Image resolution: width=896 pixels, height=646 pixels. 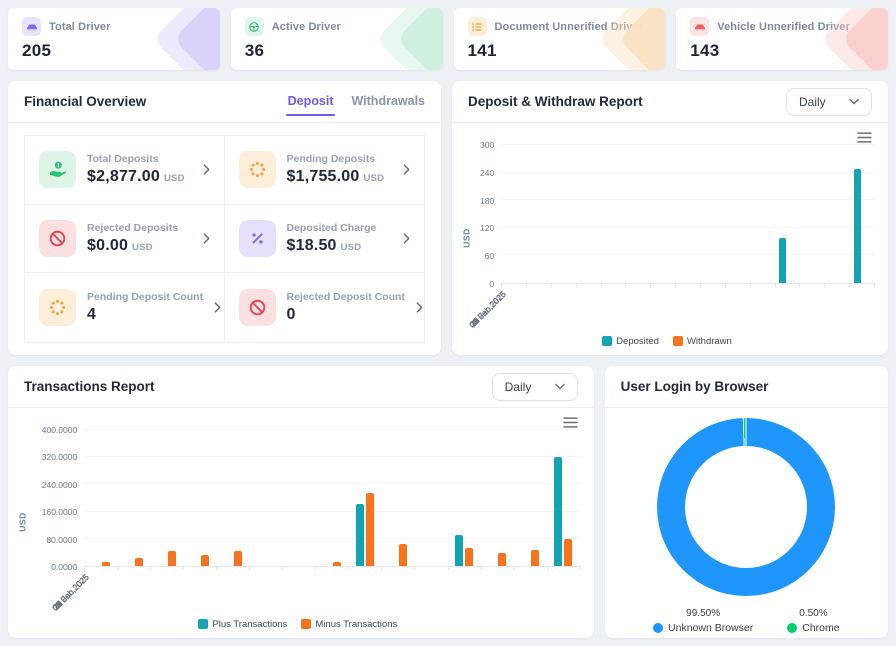 I want to click on financial-card-pending-deposits: Pending Deposits $1,755.00 USD, so click(x=324, y=170).